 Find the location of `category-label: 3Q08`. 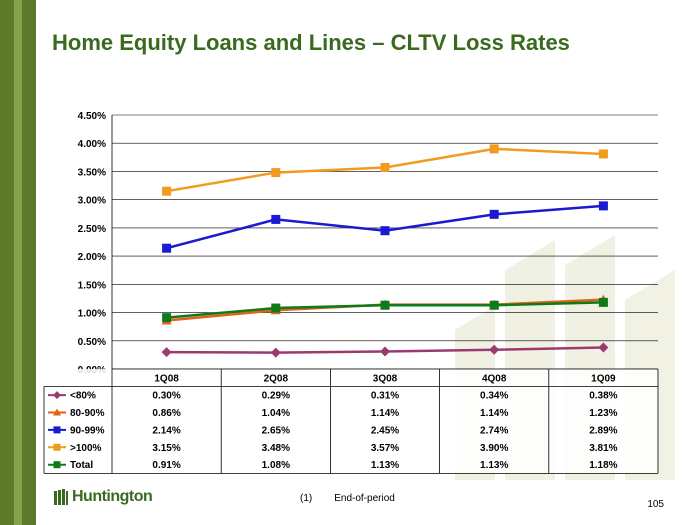

category-label: 3Q08 is located at coordinates (385, 379).